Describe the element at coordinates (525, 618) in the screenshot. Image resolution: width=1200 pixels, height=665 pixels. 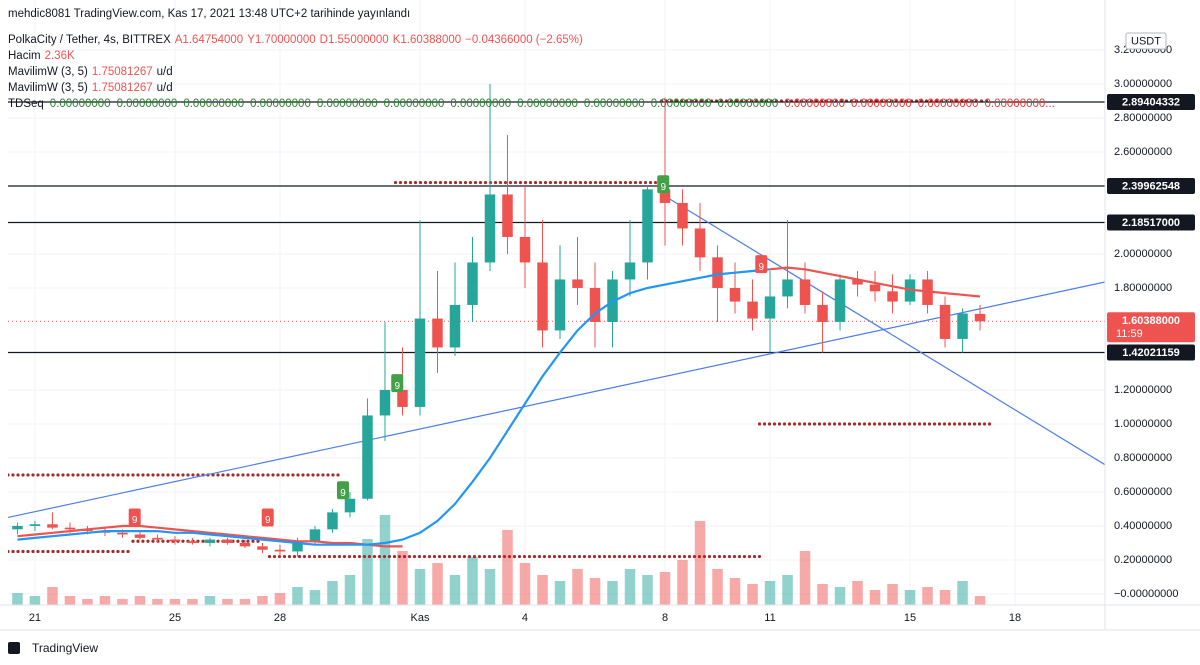
I see `x-tick-label: 4` at that location.